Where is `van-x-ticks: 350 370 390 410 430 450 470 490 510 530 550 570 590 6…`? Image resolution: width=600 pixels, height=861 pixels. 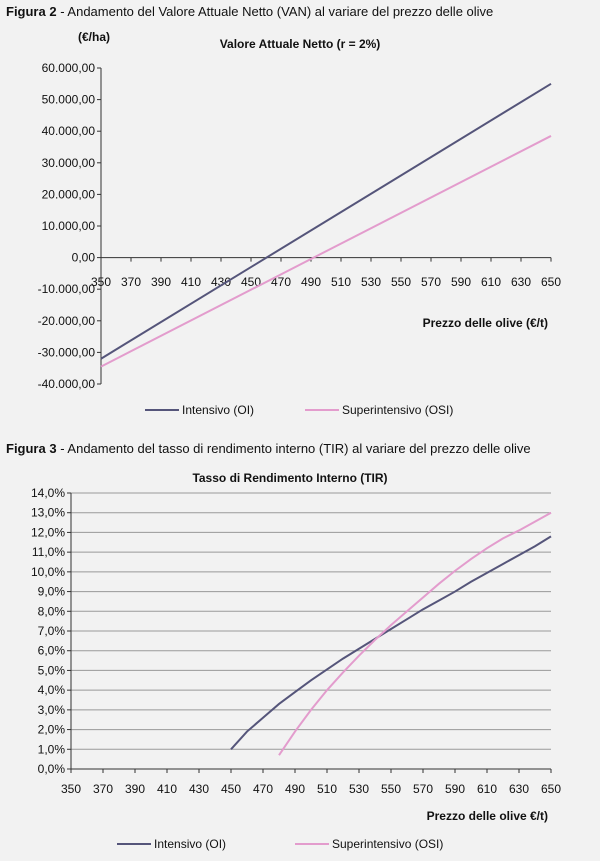
van-x-ticks: 350 370 390 410 430 450 470 490 510 530 550 570 590 6… is located at coordinates (326, 273).